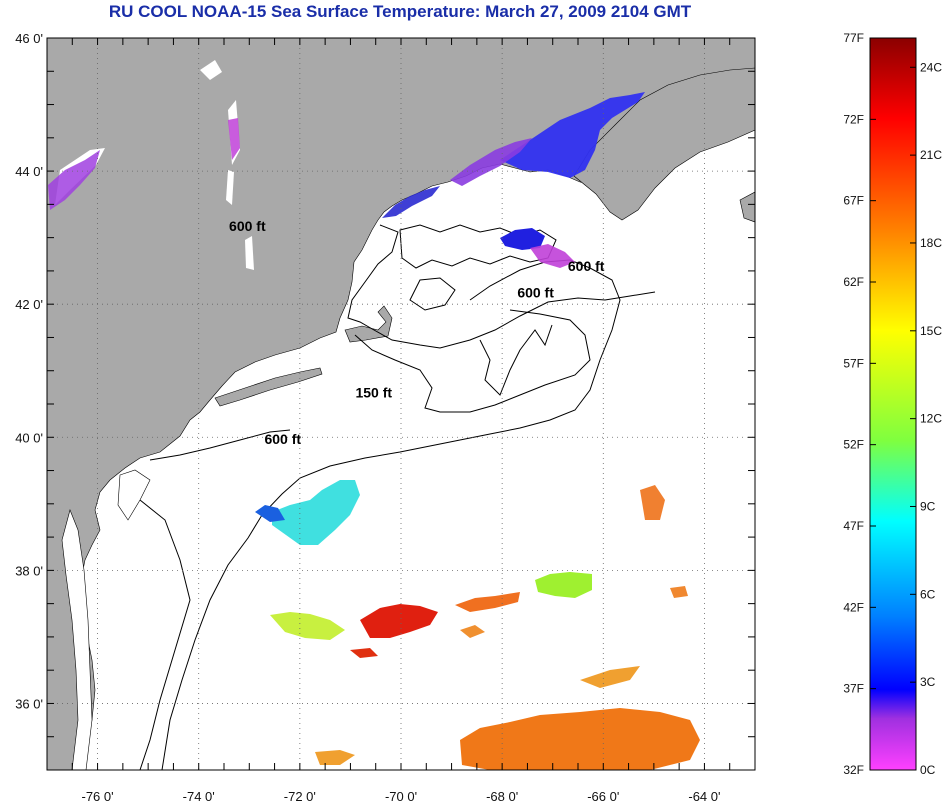 Image resolution: width=944 pixels, height=809 pixels. I want to click on land-long-island, so click(268, 387).